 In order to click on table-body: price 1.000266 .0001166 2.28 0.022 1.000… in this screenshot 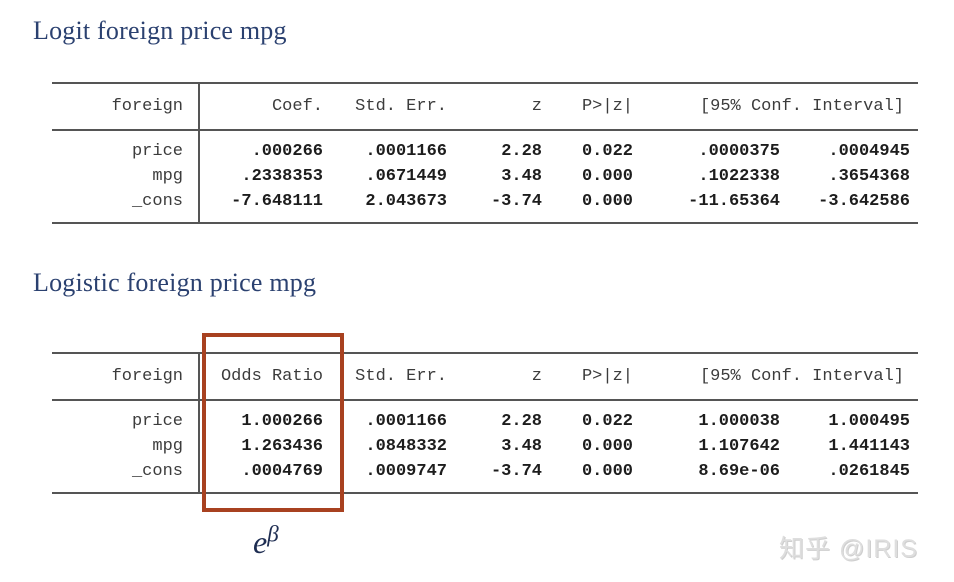, I will do `click(485, 446)`.